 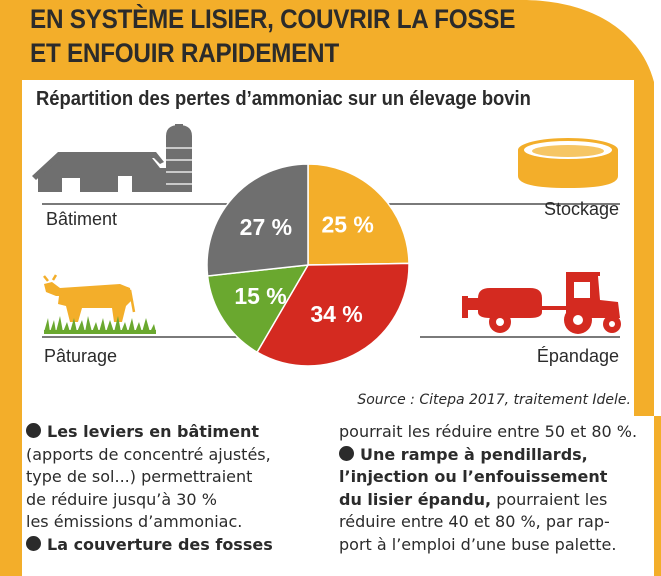 I want to click on source-note: Source : Citepa 2017, traitement Idele., so click(x=494, y=400).